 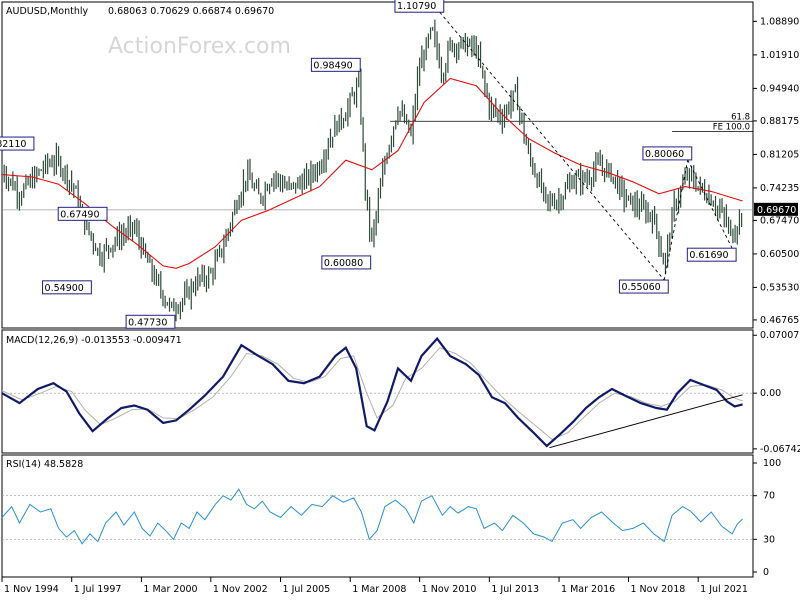 What do you see at coordinates (199, 46) in the screenshot?
I see `watermark: ActionForex.com` at bounding box center [199, 46].